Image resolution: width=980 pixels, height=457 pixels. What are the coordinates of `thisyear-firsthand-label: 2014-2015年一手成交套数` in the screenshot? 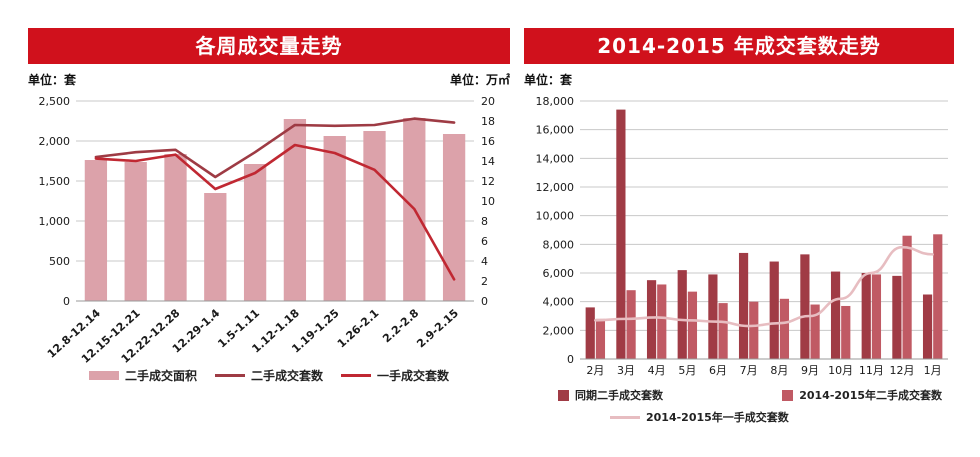 It's located at (717, 417).